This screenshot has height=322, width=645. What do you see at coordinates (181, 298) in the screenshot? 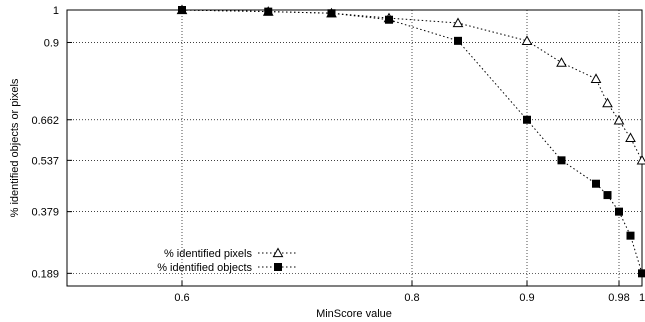
I see `x-tick-label: 0.6` at bounding box center [181, 298].